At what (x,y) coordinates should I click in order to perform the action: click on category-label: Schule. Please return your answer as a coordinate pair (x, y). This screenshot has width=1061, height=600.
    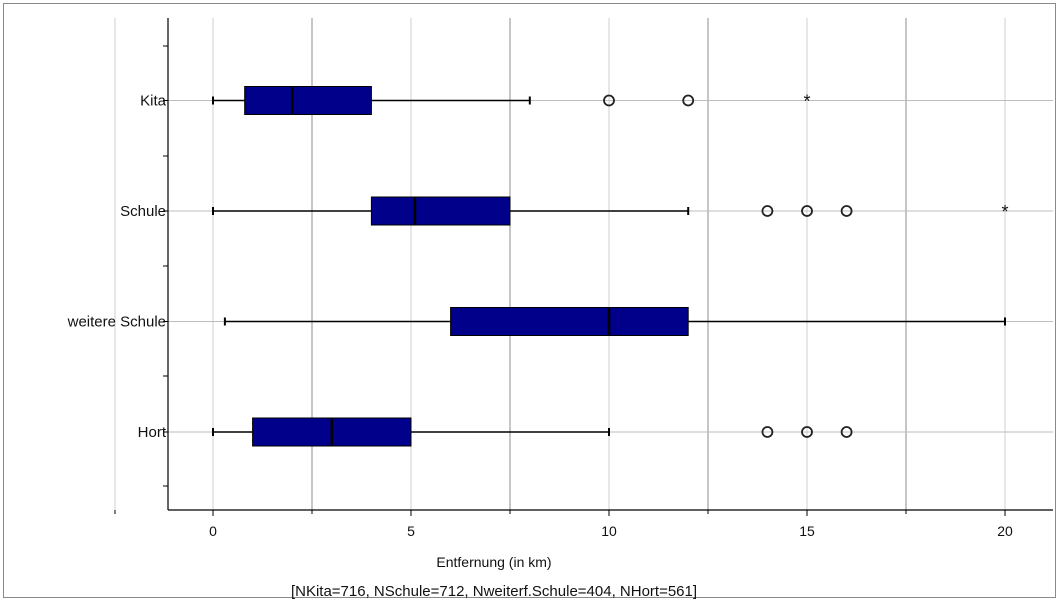
    Looking at the image, I should click on (143, 211).